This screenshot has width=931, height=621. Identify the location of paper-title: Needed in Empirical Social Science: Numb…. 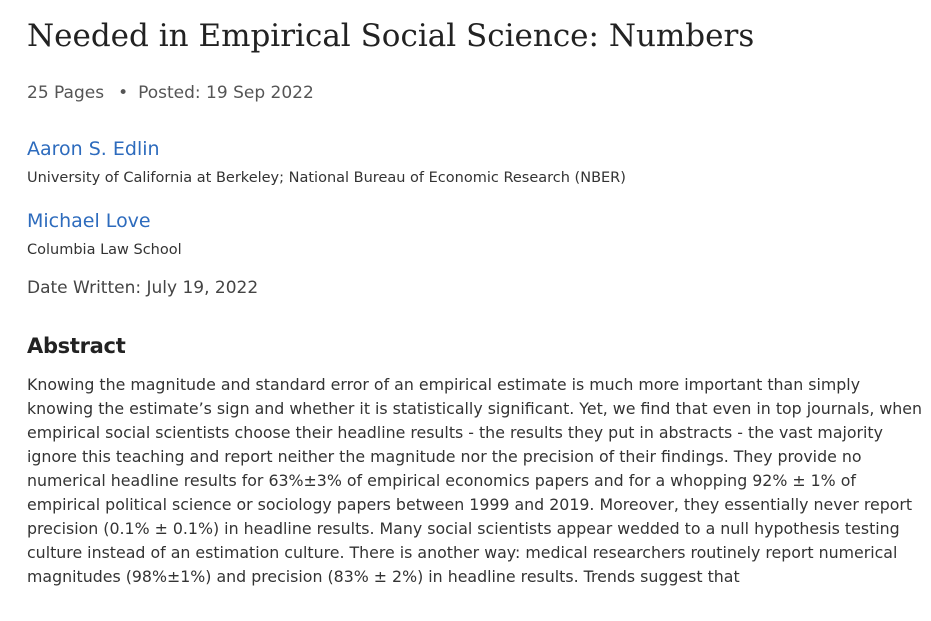
(391, 36).